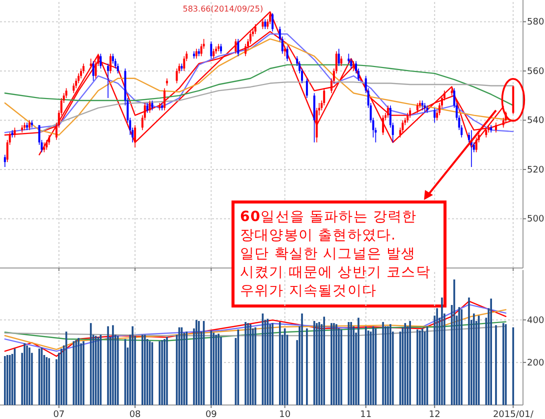 This screenshot has height=419, width=545. What do you see at coordinates (535, 71) in the screenshot?
I see `y-tick-label: 560` at bounding box center [535, 71].